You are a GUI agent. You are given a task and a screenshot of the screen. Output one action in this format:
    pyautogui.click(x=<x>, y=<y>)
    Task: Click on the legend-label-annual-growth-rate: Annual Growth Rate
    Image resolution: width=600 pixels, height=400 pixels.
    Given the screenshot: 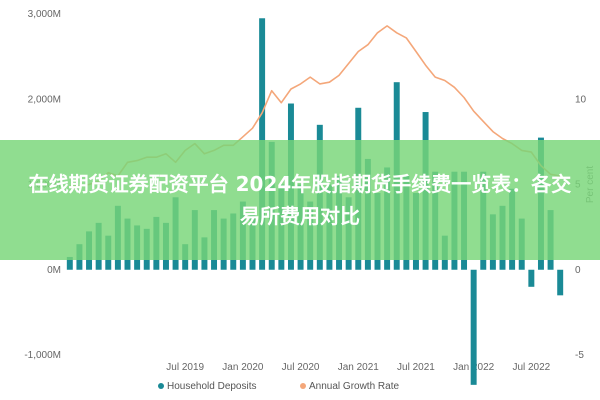 What is the action you would take?
    pyautogui.click(x=354, y=386)
    